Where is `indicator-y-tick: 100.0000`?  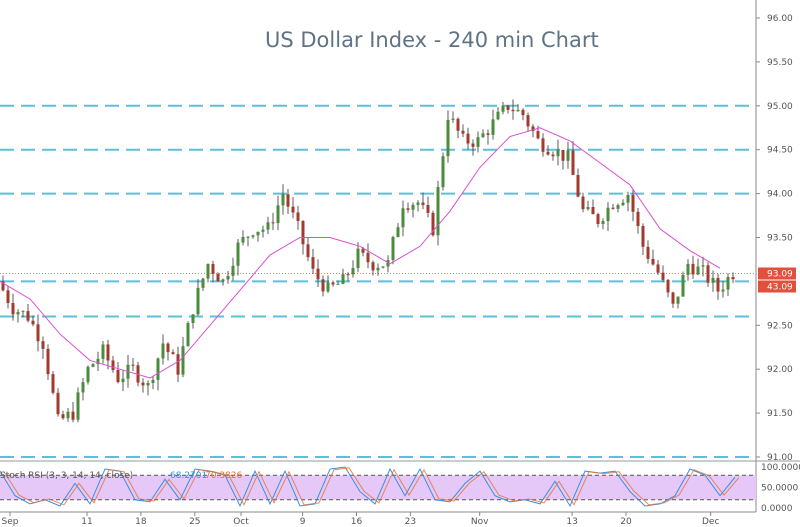 indicator-y-tick: 100.0000 is located at coordinates (780, 468).